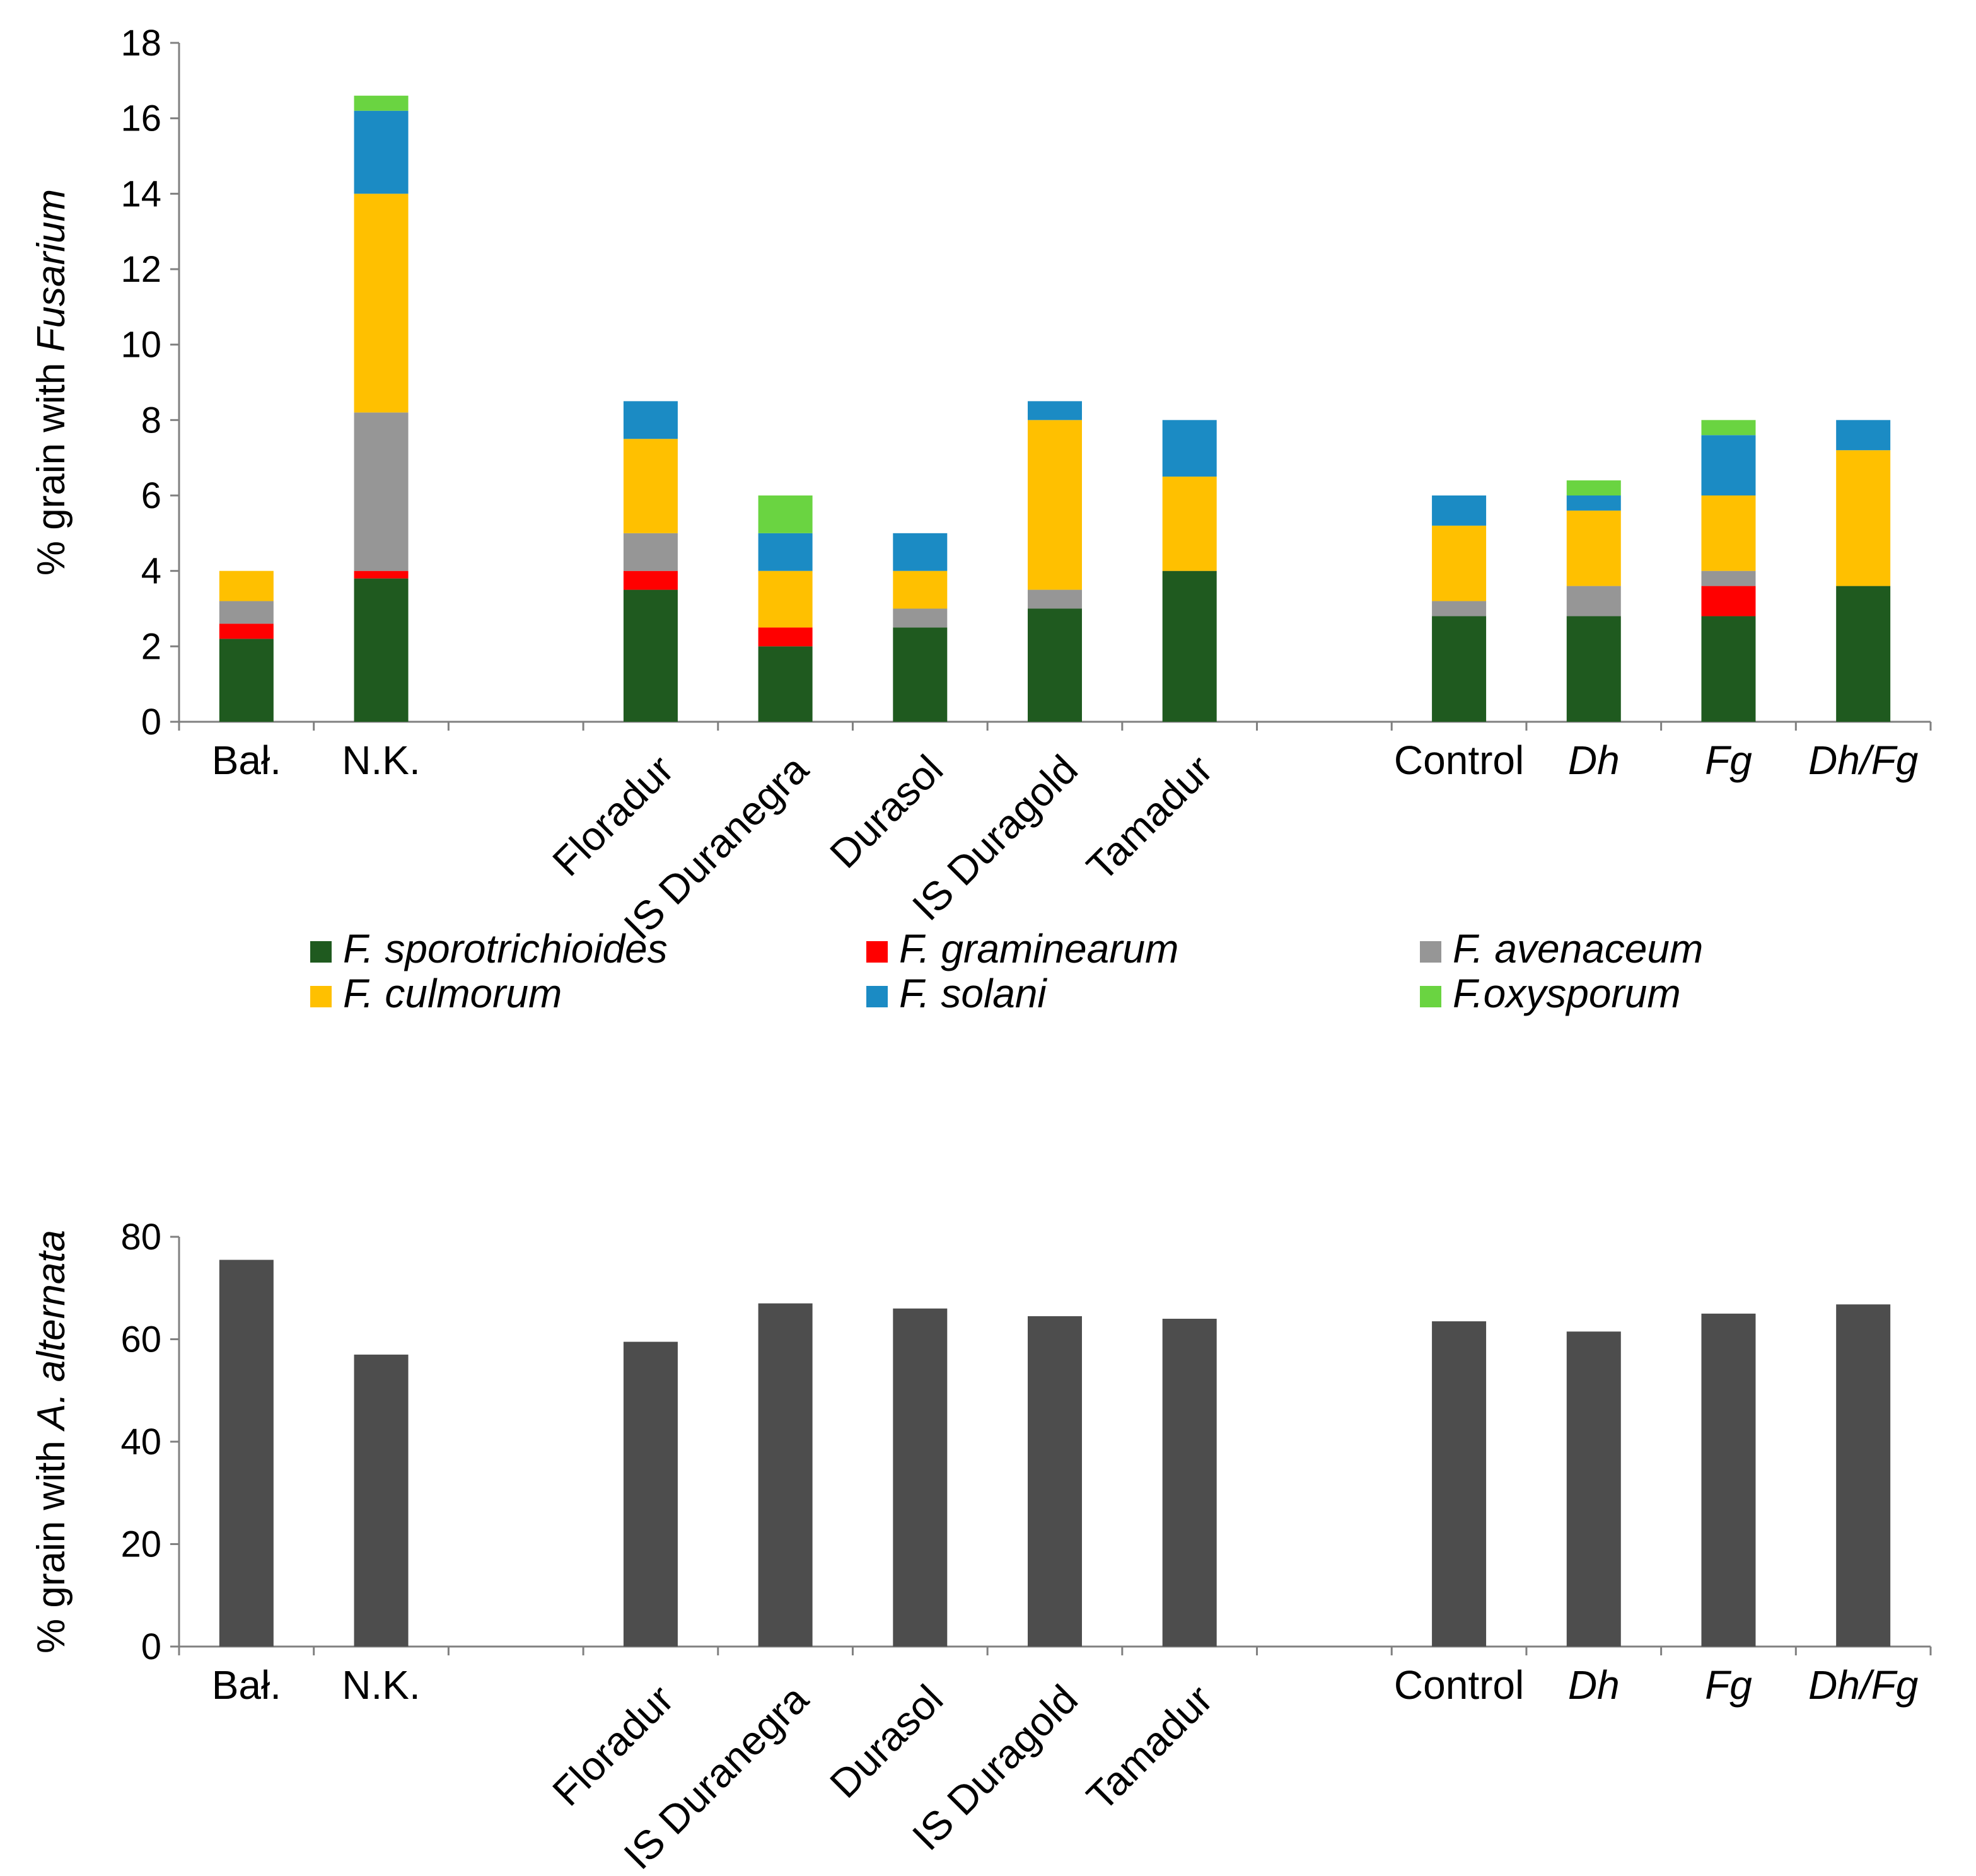 The height and width of the screenshot is (1876, 1976). Describe the element at coordinates (1728, 533) in the screenshot. I see `bar-f-culmorum-fg` at that location.